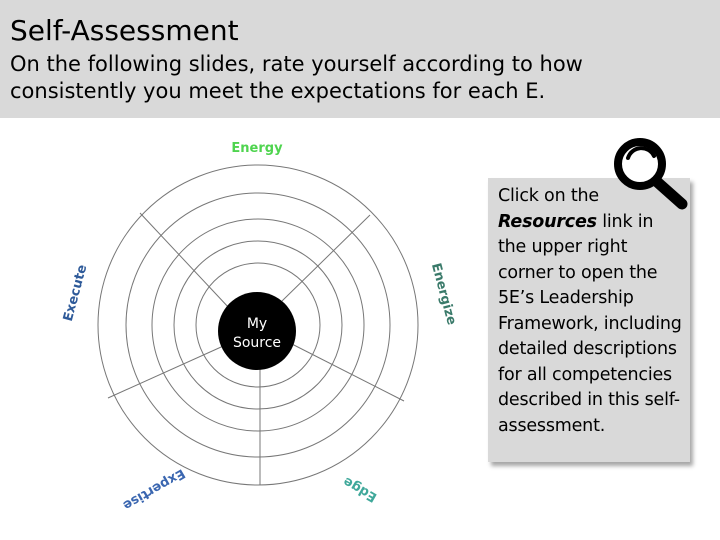 This screenshot has height=540, width=720. What do you see at coordinates (360, 488) in the screenshot?
I see `segment-label-edge: Edge` at bounding box center [360, 488].